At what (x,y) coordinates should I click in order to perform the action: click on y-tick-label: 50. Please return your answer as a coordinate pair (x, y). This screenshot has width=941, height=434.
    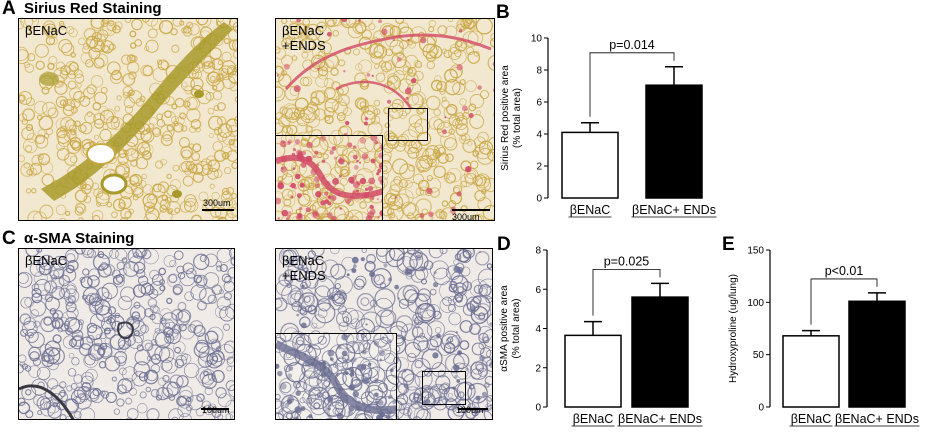
    Looking at the image, I should click on (759, 355).